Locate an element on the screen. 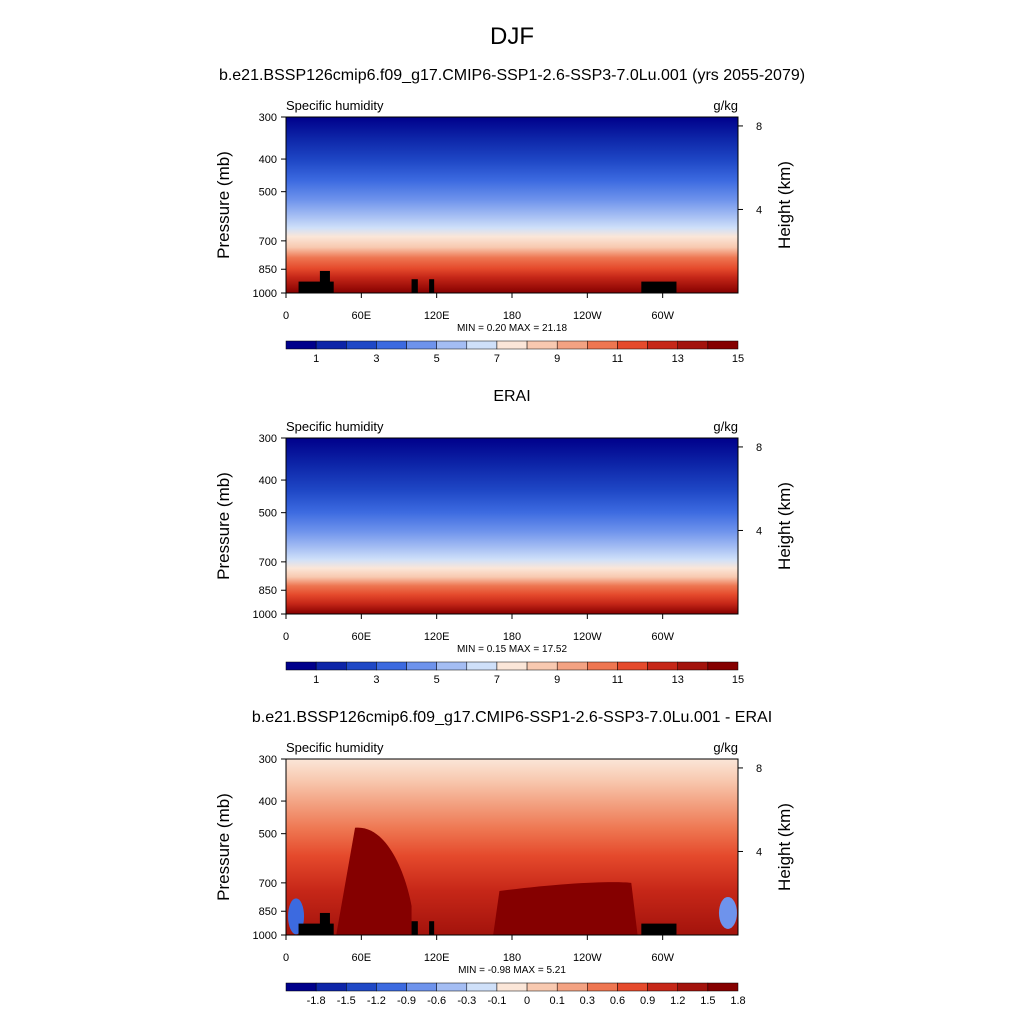  colorbar-label: 13 is located at coordinates (678, 359).